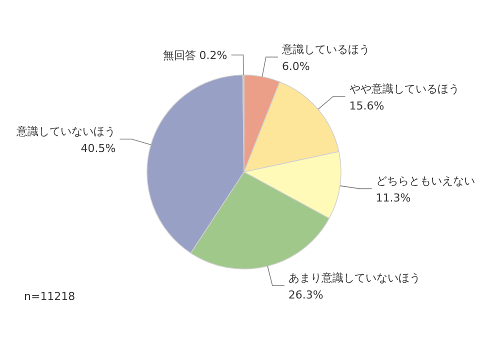 The width and height of the screenshot is (492, 345). I want to click on data-label: 15.6%, so click(366, 105).